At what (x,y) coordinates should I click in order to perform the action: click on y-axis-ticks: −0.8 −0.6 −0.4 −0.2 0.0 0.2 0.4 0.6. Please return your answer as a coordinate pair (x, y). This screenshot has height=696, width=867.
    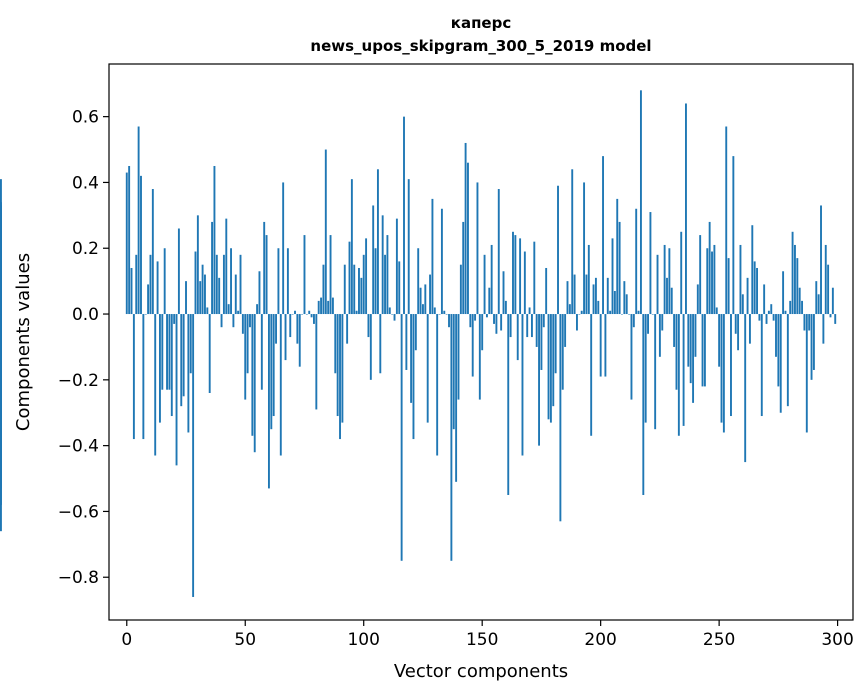
    Looking at the image, I should click on (83, 348).